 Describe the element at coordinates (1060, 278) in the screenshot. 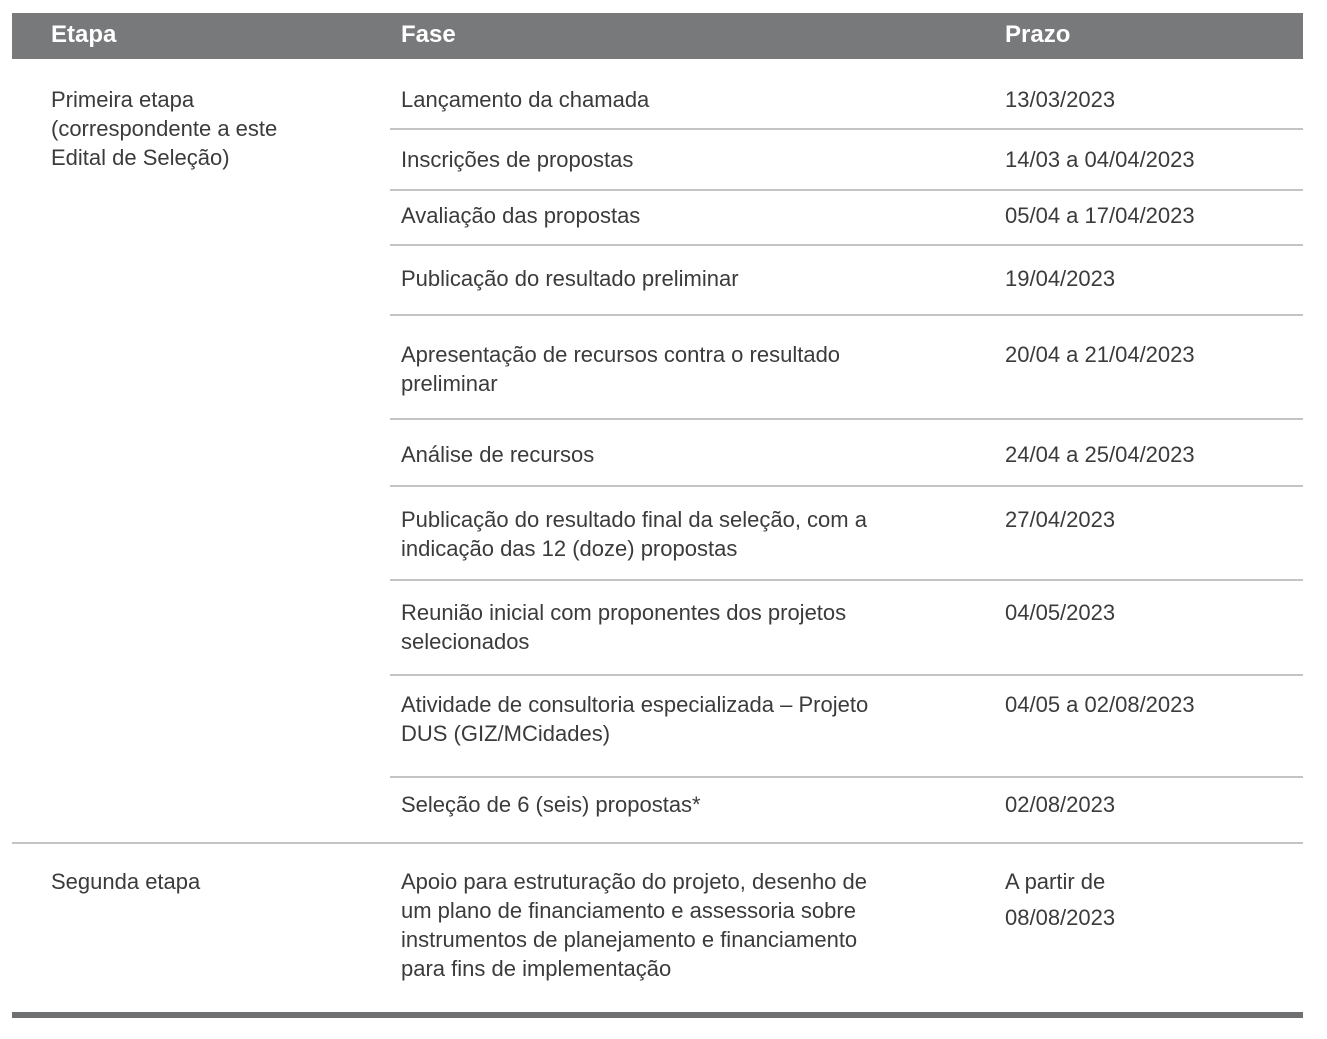

I see `prazo-cell: 19/04/2023` at that location.